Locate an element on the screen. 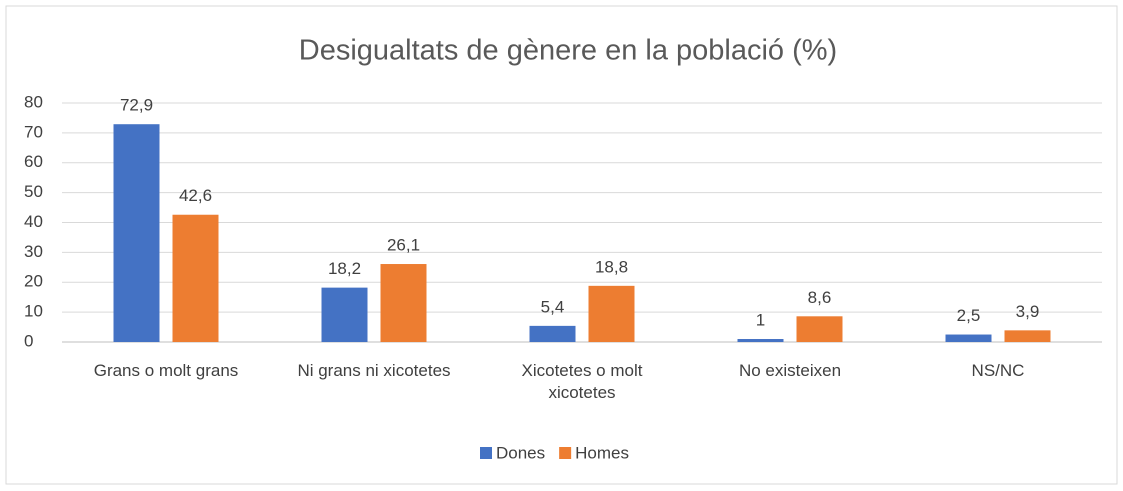  data-label: 18,2 is located at coordinates (344, 268).